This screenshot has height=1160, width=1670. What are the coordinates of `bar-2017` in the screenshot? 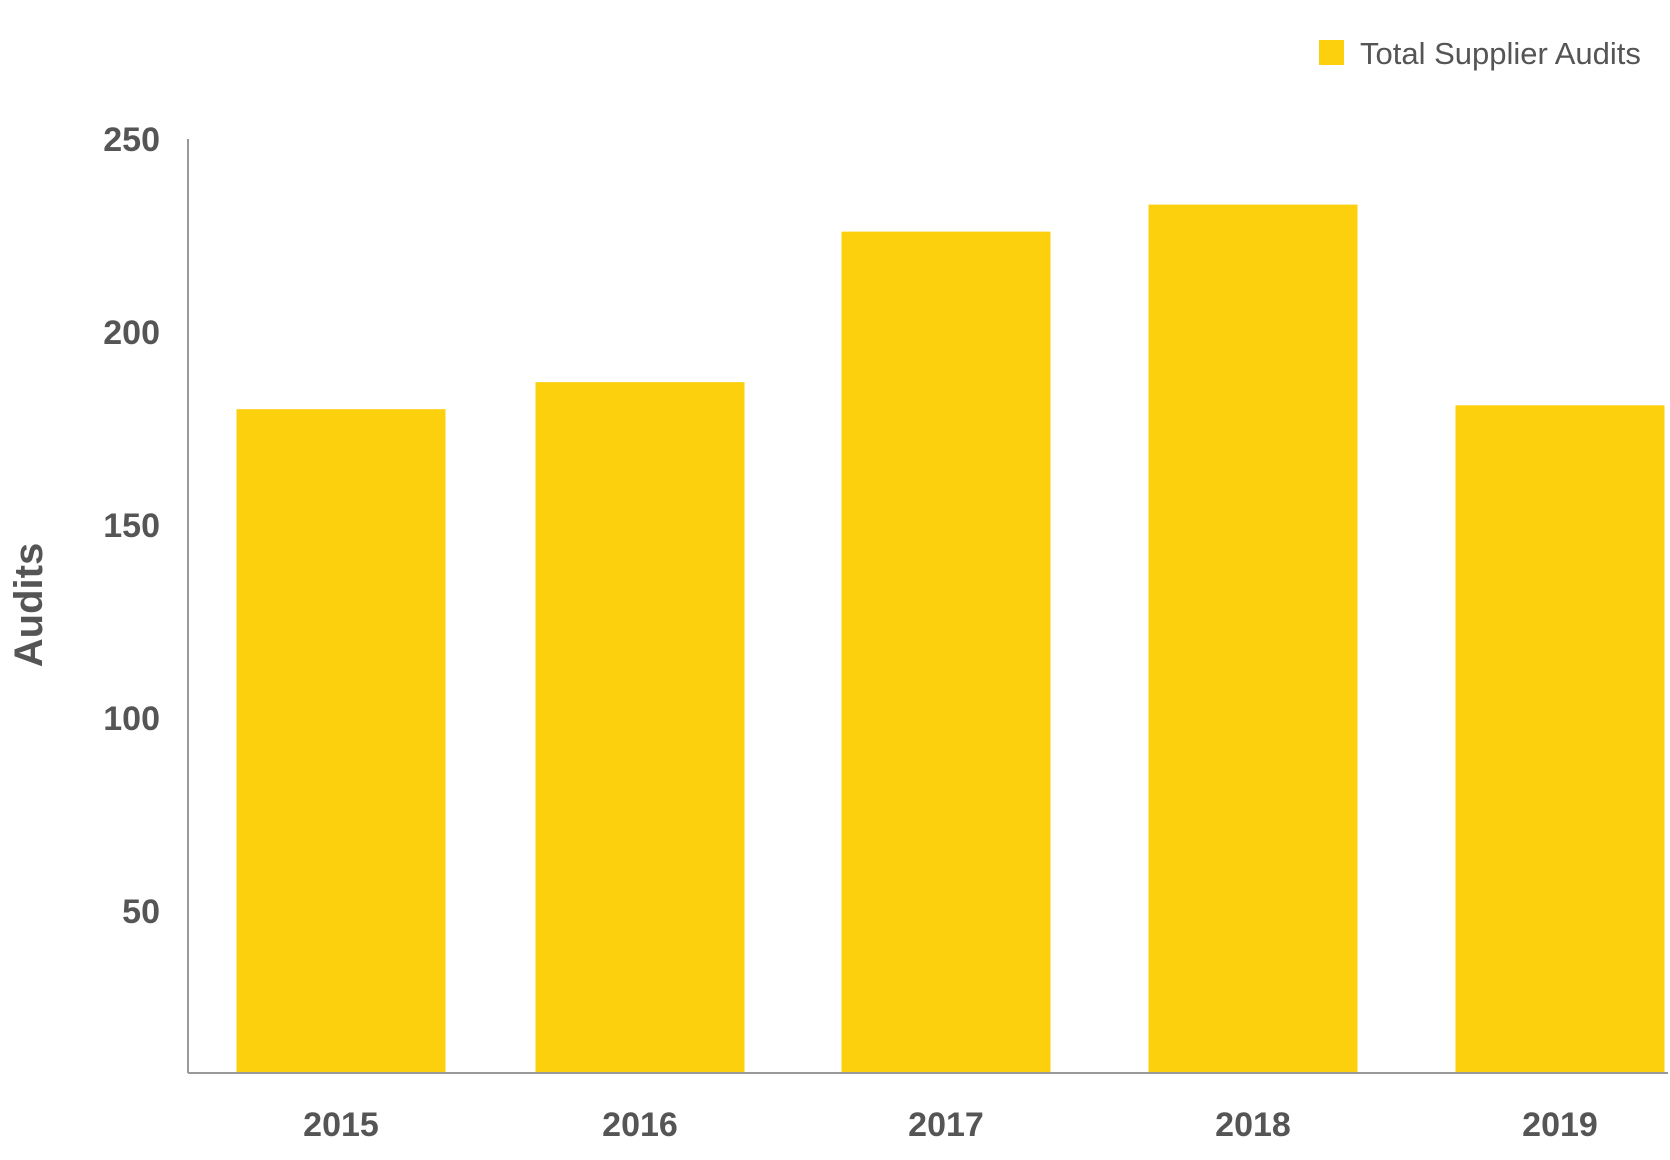 It's located at (946, 652).